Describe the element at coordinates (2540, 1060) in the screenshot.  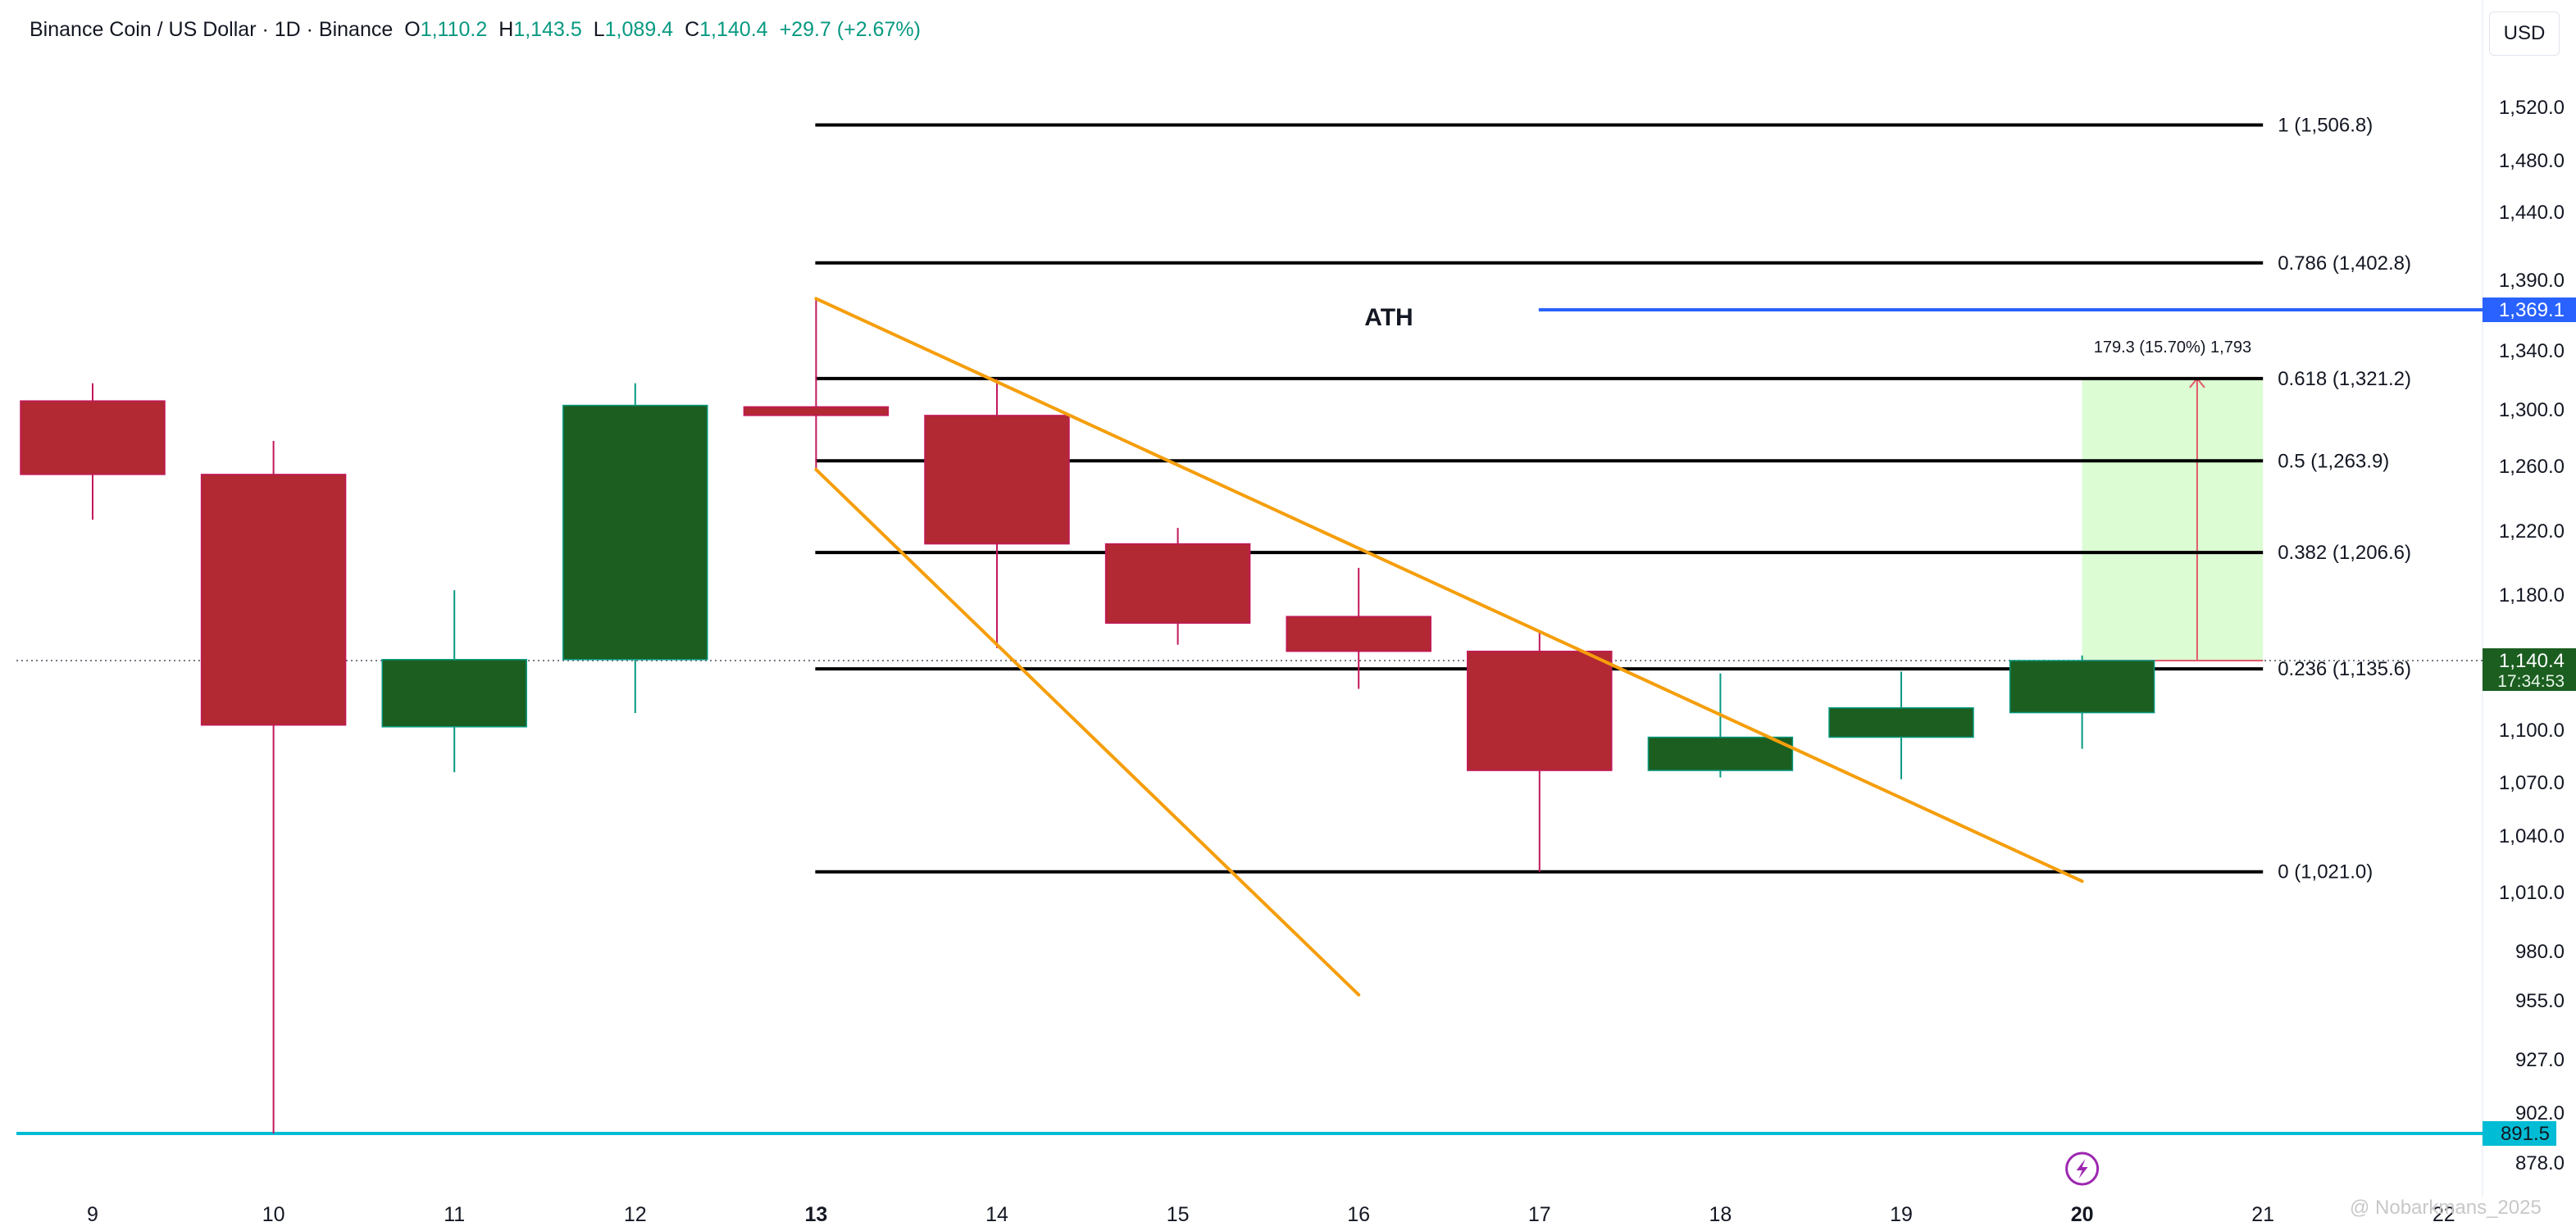
I see `y-tick-label: 927.0` at that location.